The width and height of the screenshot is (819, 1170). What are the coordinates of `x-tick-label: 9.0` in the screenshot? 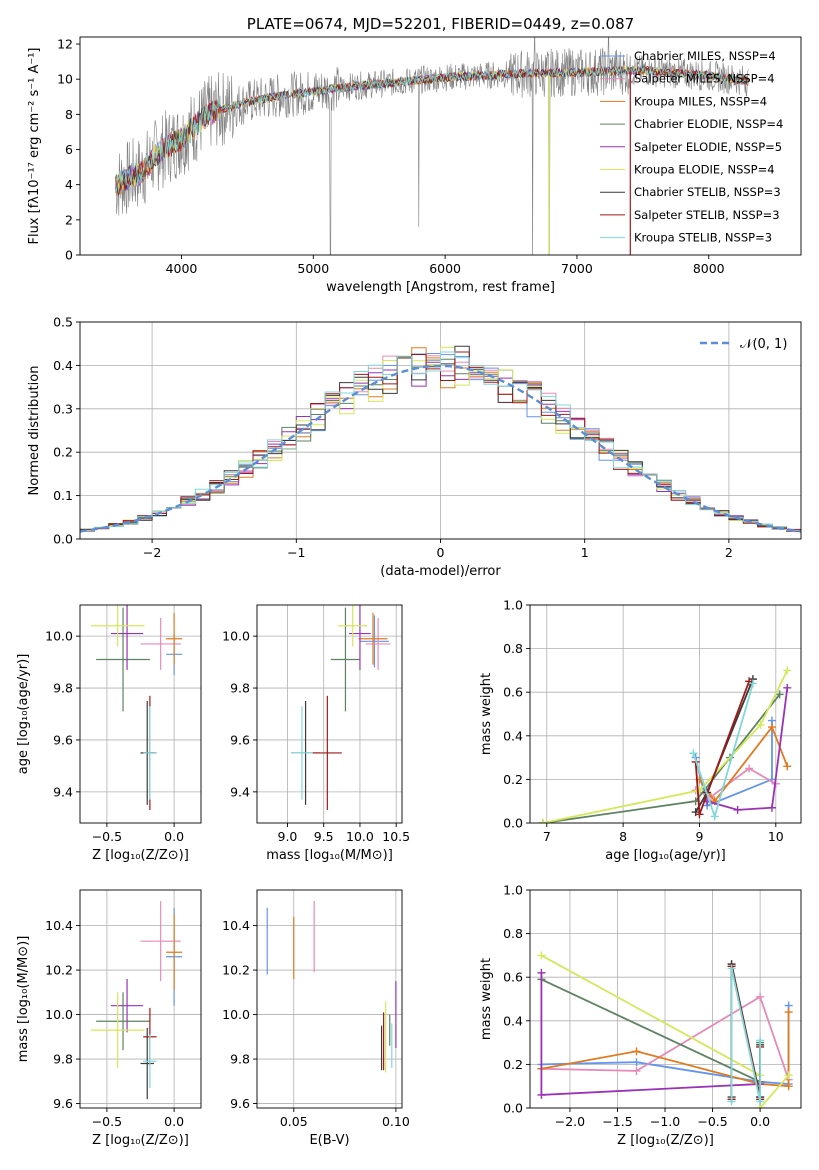 It's located at (288, 836).